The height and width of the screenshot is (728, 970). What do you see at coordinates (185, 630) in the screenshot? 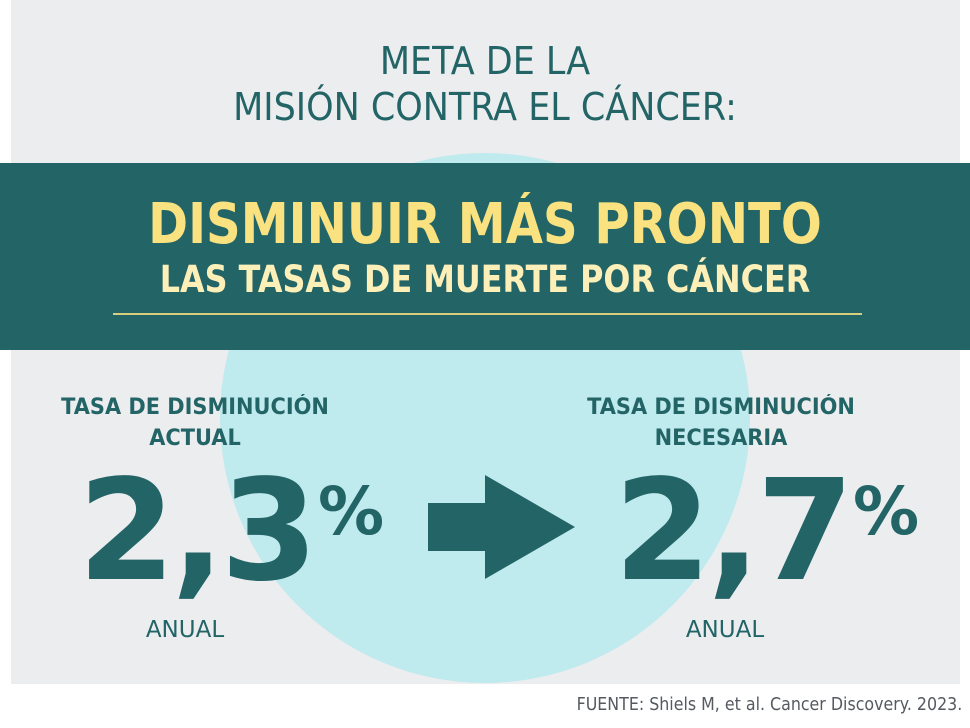
I see `current-rate-period: ANUAL` at bounding box center [185, 630].